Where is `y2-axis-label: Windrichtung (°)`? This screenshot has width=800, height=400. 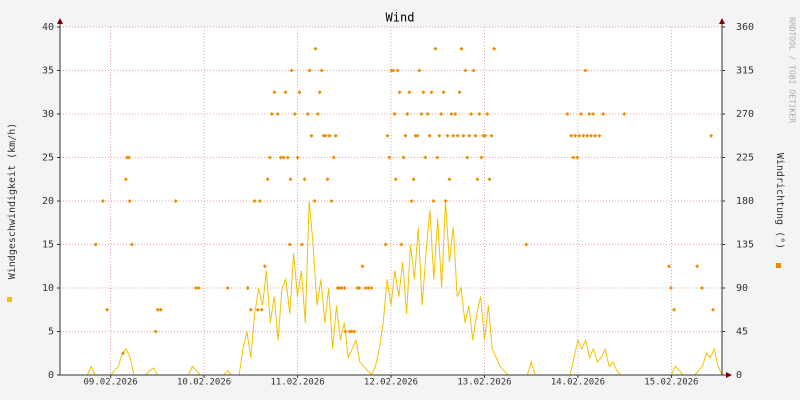 y2-axis-label: Windrichtung (°) is located at coordinates (779, 201).